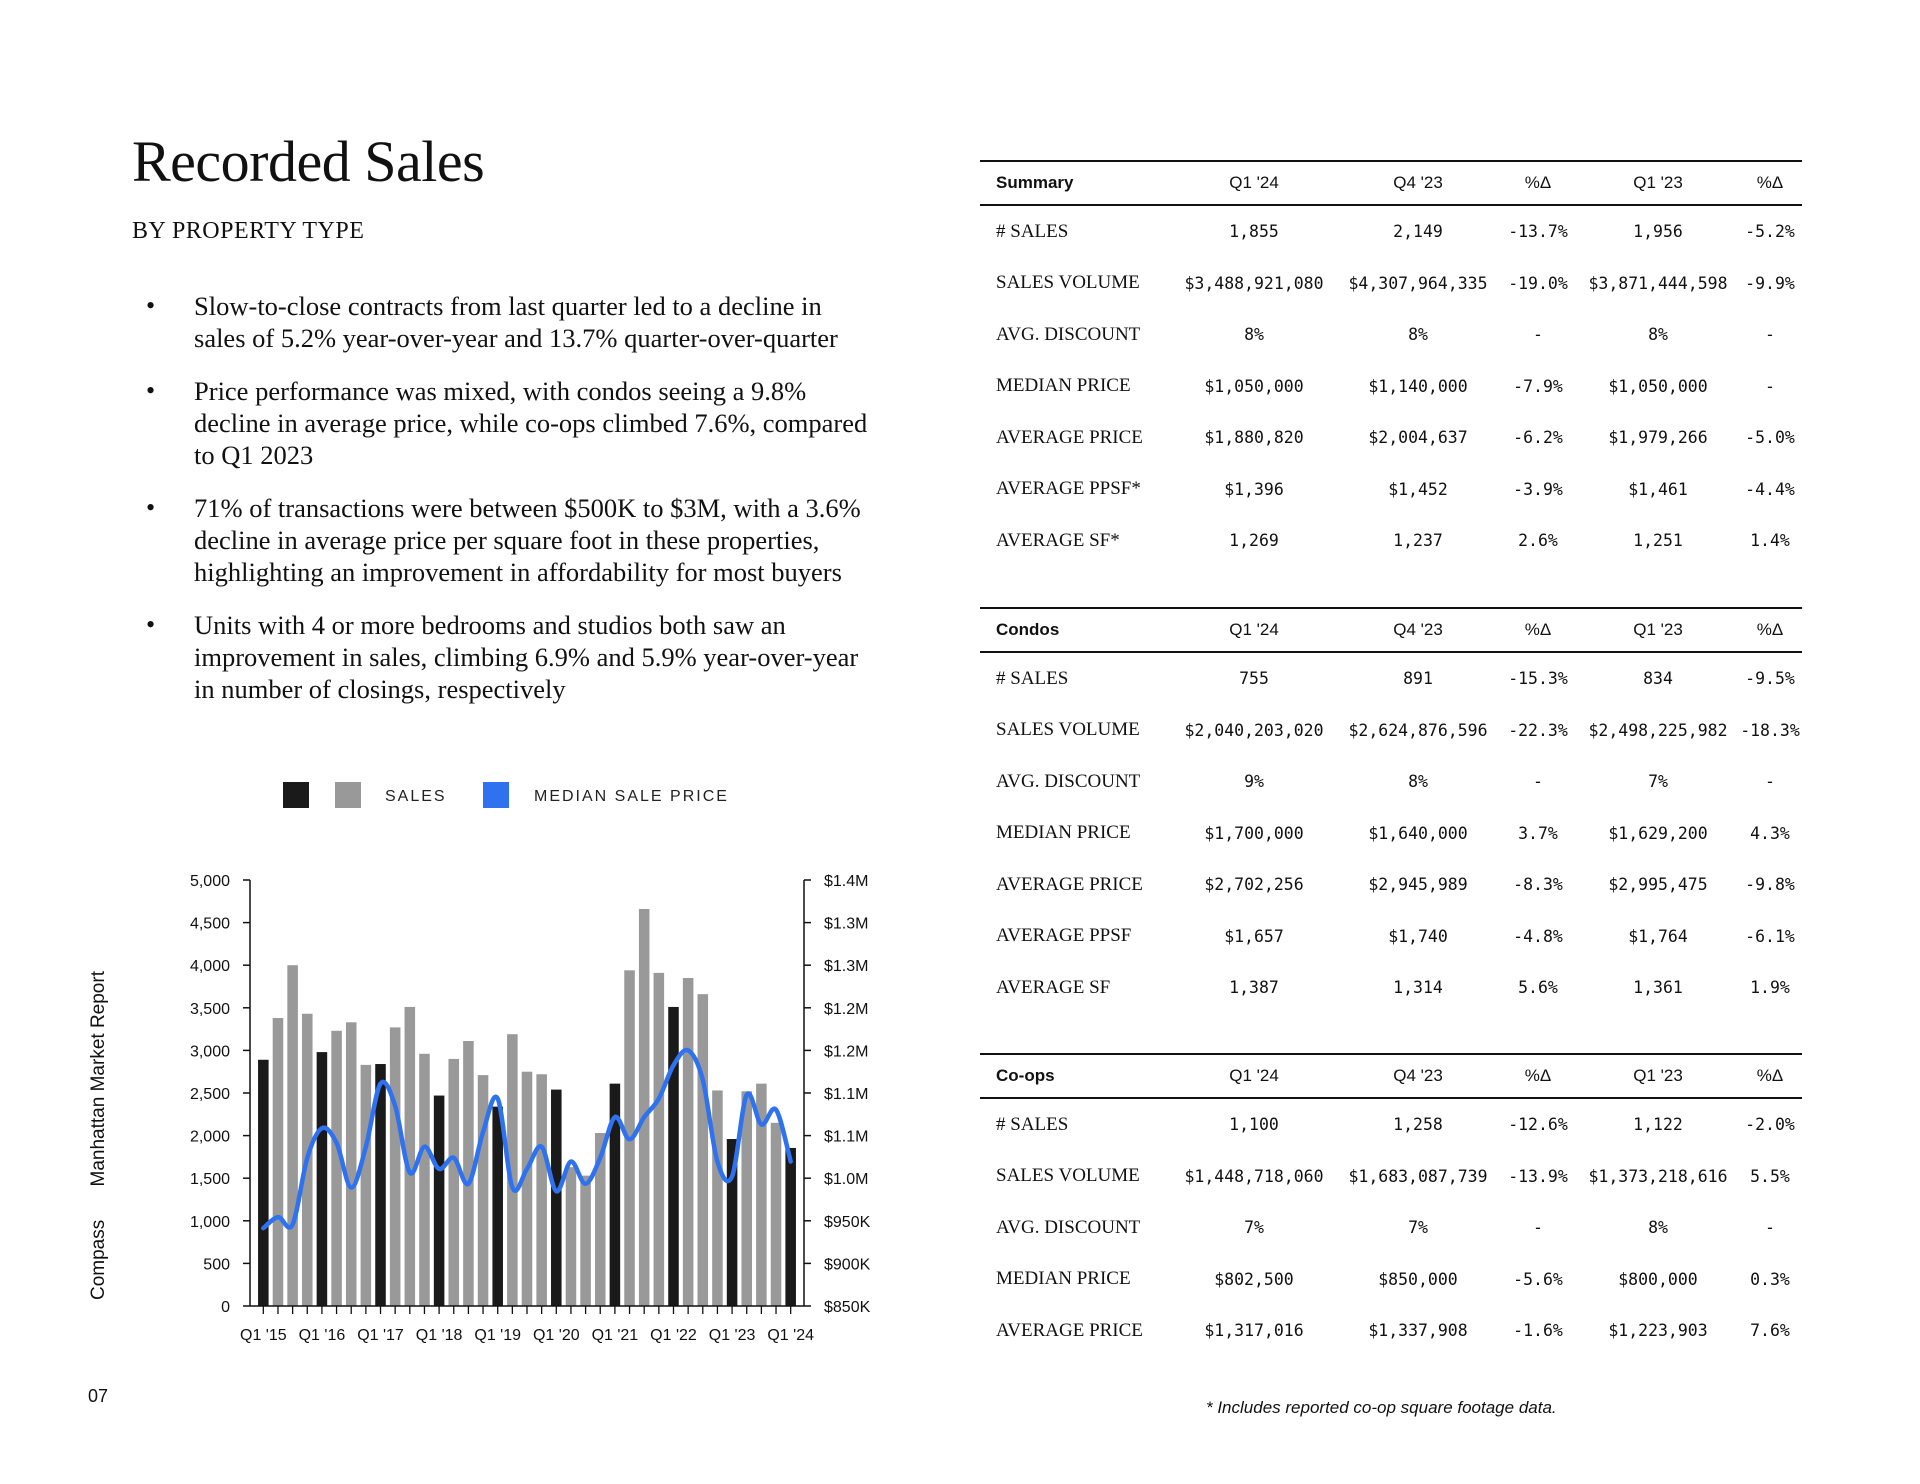  Describe the element at coordinates (439, 1335) in the screenshot. I see `x-axis-tick-label: Q1 '18` at that location.